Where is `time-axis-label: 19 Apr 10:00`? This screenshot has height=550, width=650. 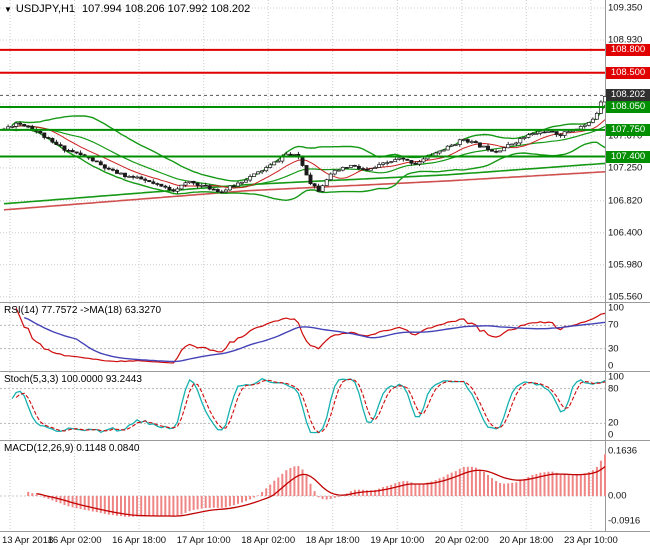 time-axis-label: 19 Apr 10:00 is located at coordinates (397, 540).